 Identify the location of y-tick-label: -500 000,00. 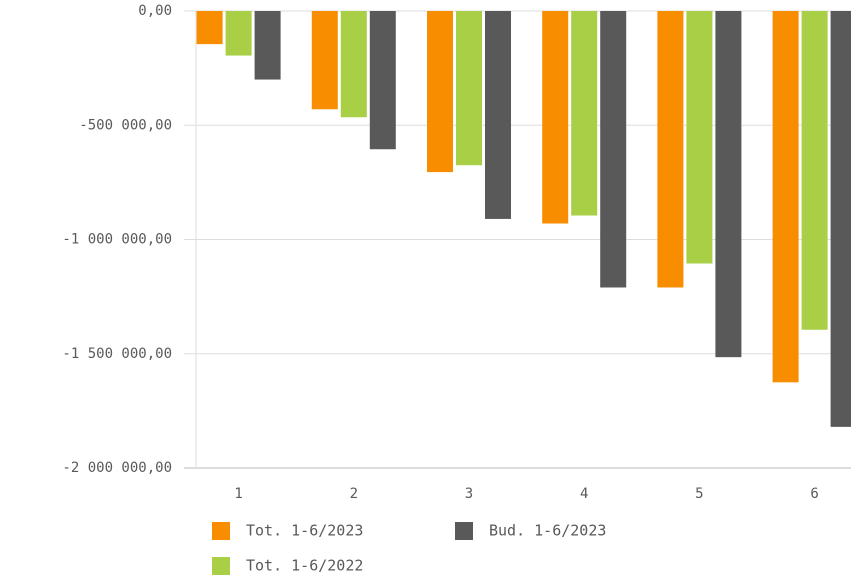
(125, 125).